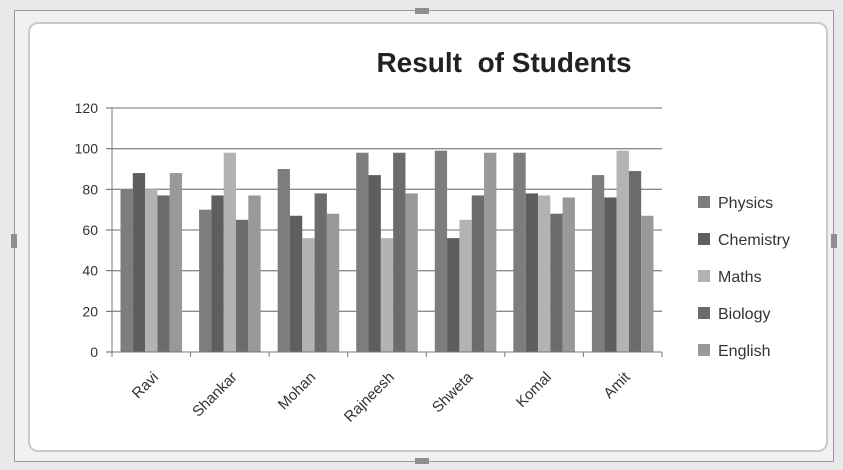  What do you see at coordinates (242, 285) in the screenshot?
I see `bar-biology-shankar` at bounding box center [242, 285].